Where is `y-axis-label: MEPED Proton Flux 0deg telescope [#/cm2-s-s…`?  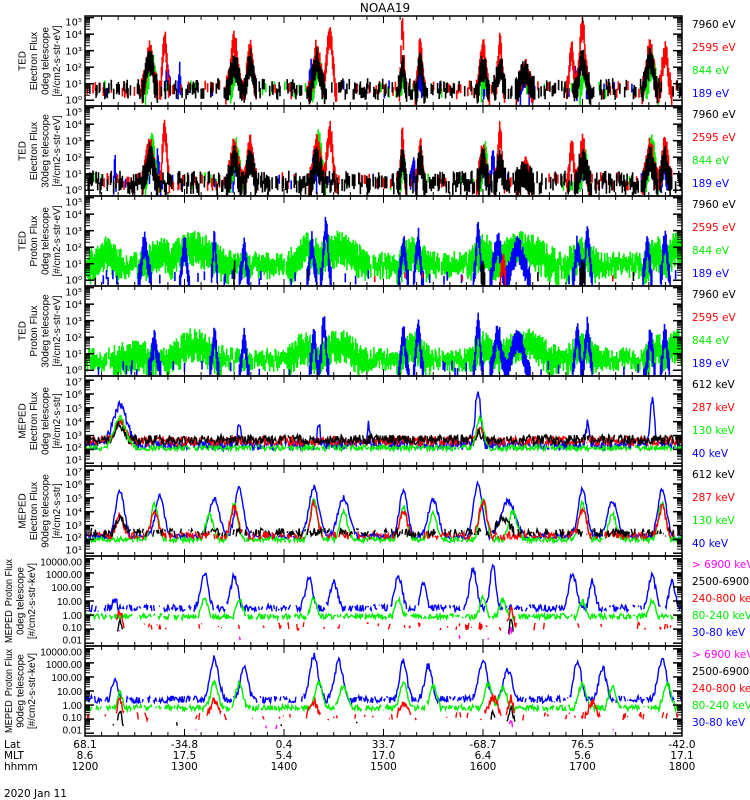 y-axis-label: MEPED Proton Flux 0deg telescope [#/cm2-s-s… is located at coordinates (21, 601).